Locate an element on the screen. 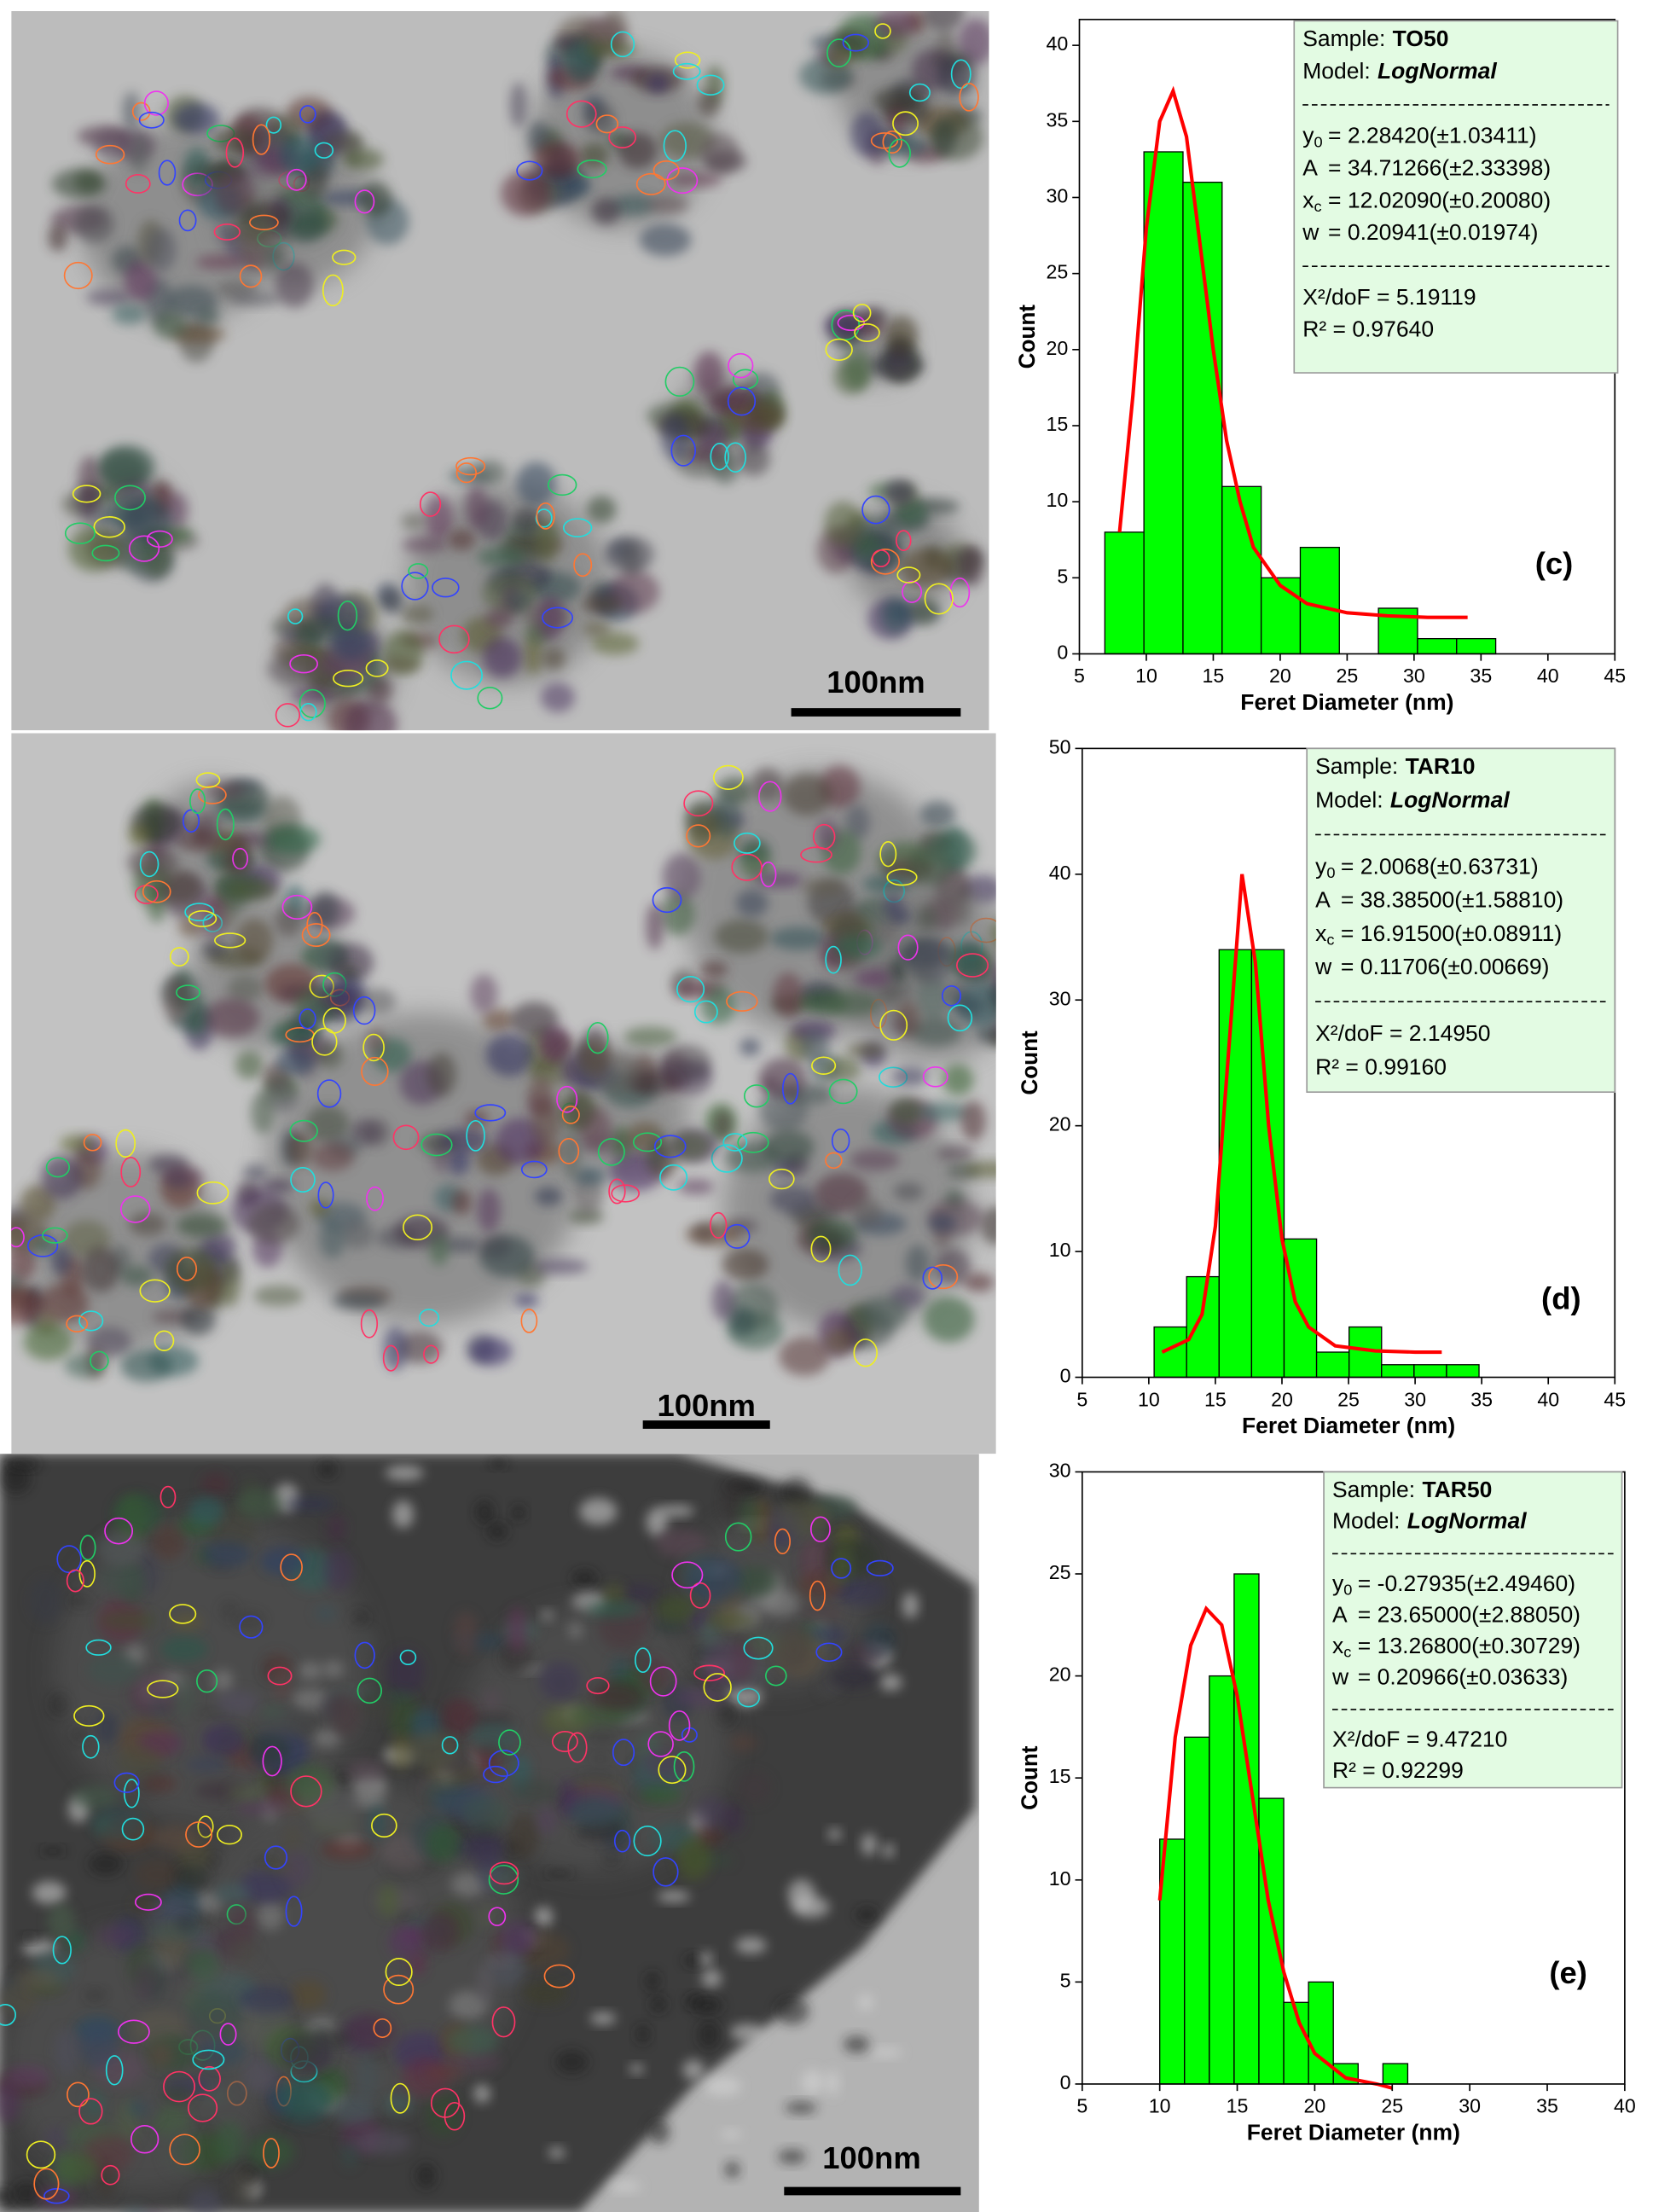 The image size is (1653, 2212). panel-label: (e) is located at coordinates (1568, 1972).